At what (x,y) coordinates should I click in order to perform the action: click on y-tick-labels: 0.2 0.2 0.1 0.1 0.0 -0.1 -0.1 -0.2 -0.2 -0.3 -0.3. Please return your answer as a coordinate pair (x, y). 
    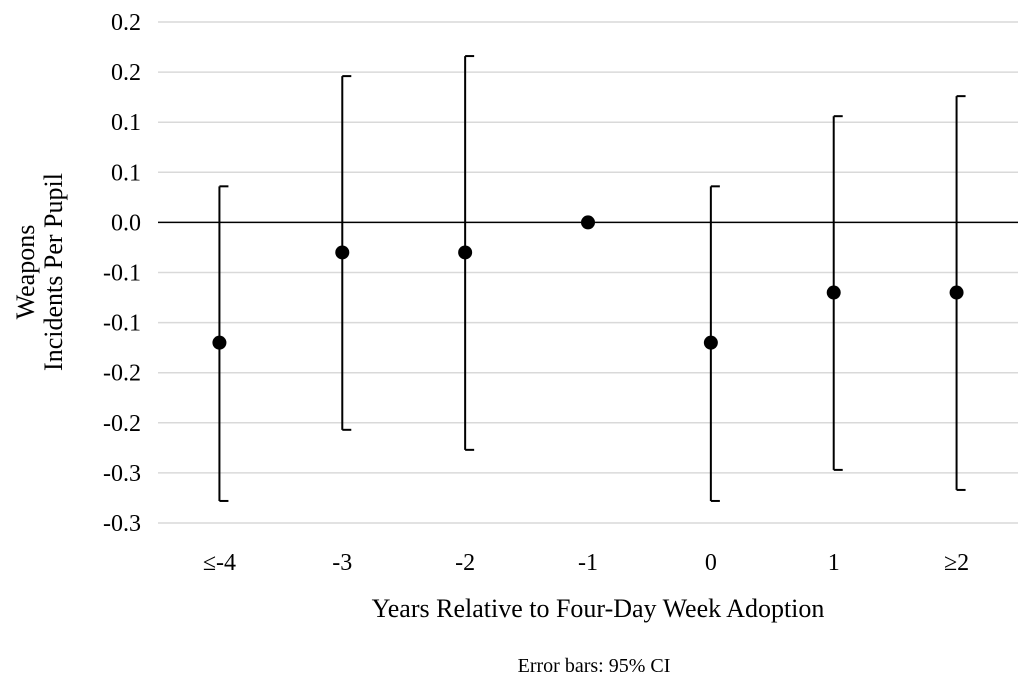
    Looking at the image, I should click on (122, 273).